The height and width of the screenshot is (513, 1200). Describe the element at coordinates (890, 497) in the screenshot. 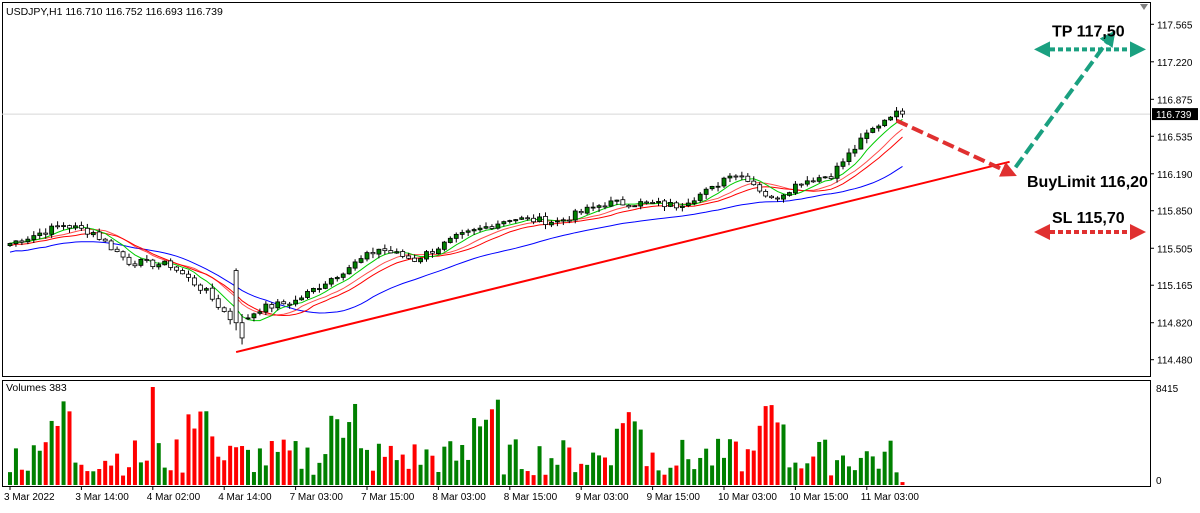

I see `time-label: 11 Mar 03:00` at that location.